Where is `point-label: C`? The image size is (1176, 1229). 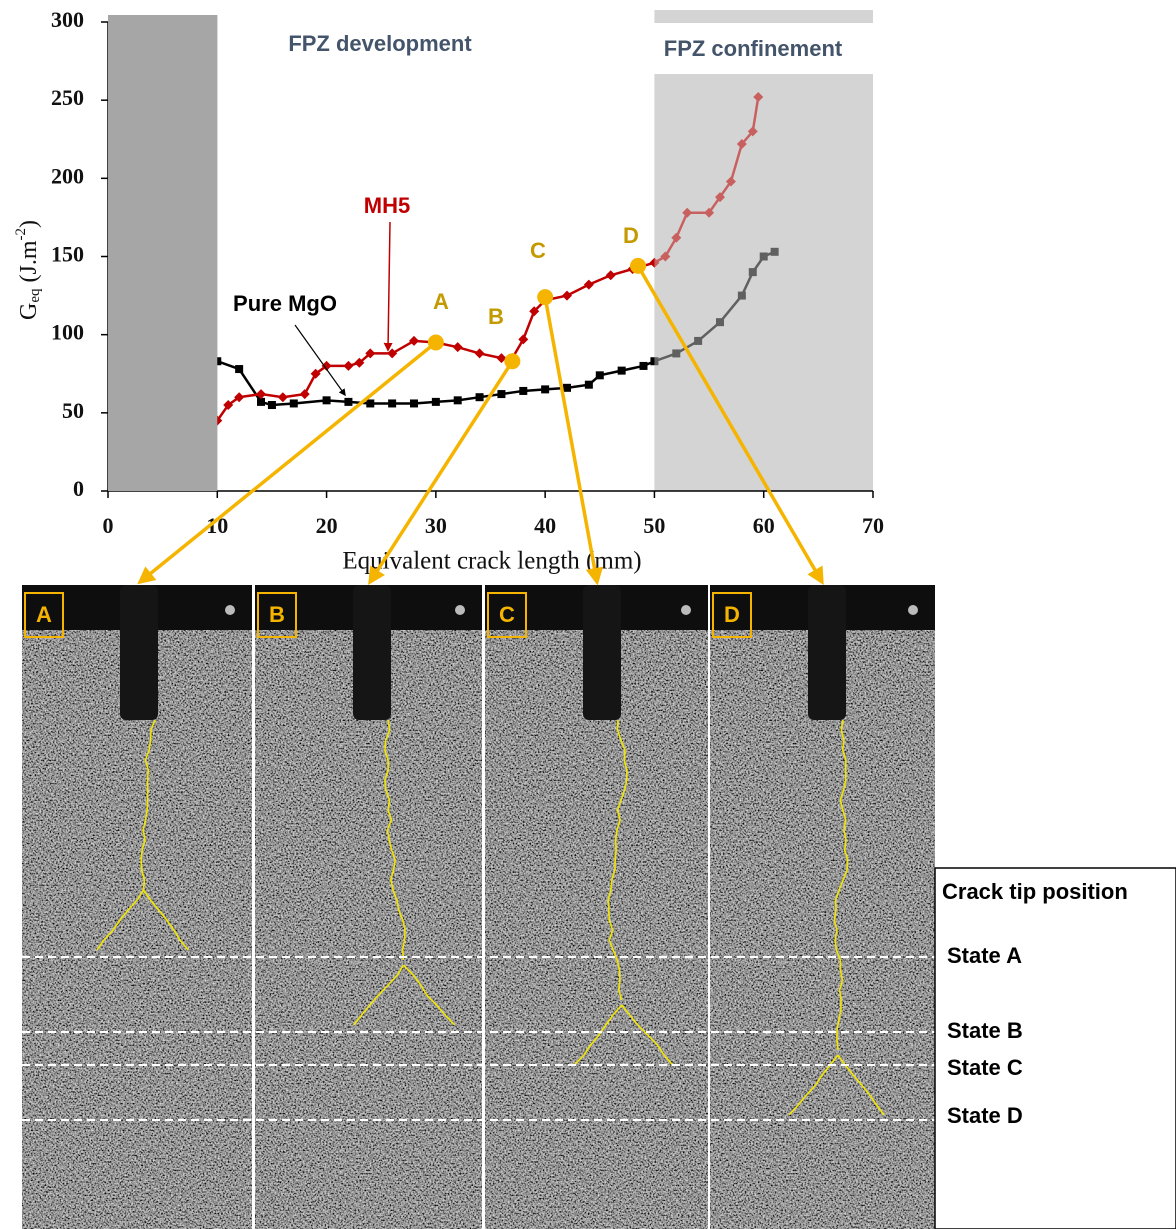 point-label: C is located at coordinates (538, 250).